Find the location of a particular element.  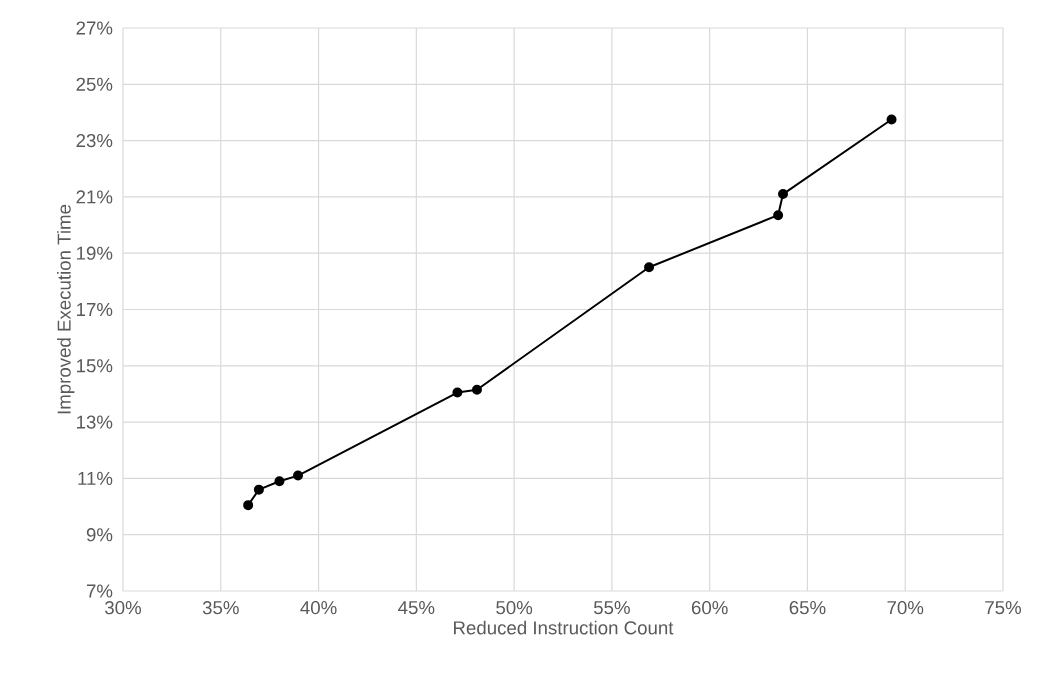

x-tick-label: 60% is located at coordinates (709, 608).